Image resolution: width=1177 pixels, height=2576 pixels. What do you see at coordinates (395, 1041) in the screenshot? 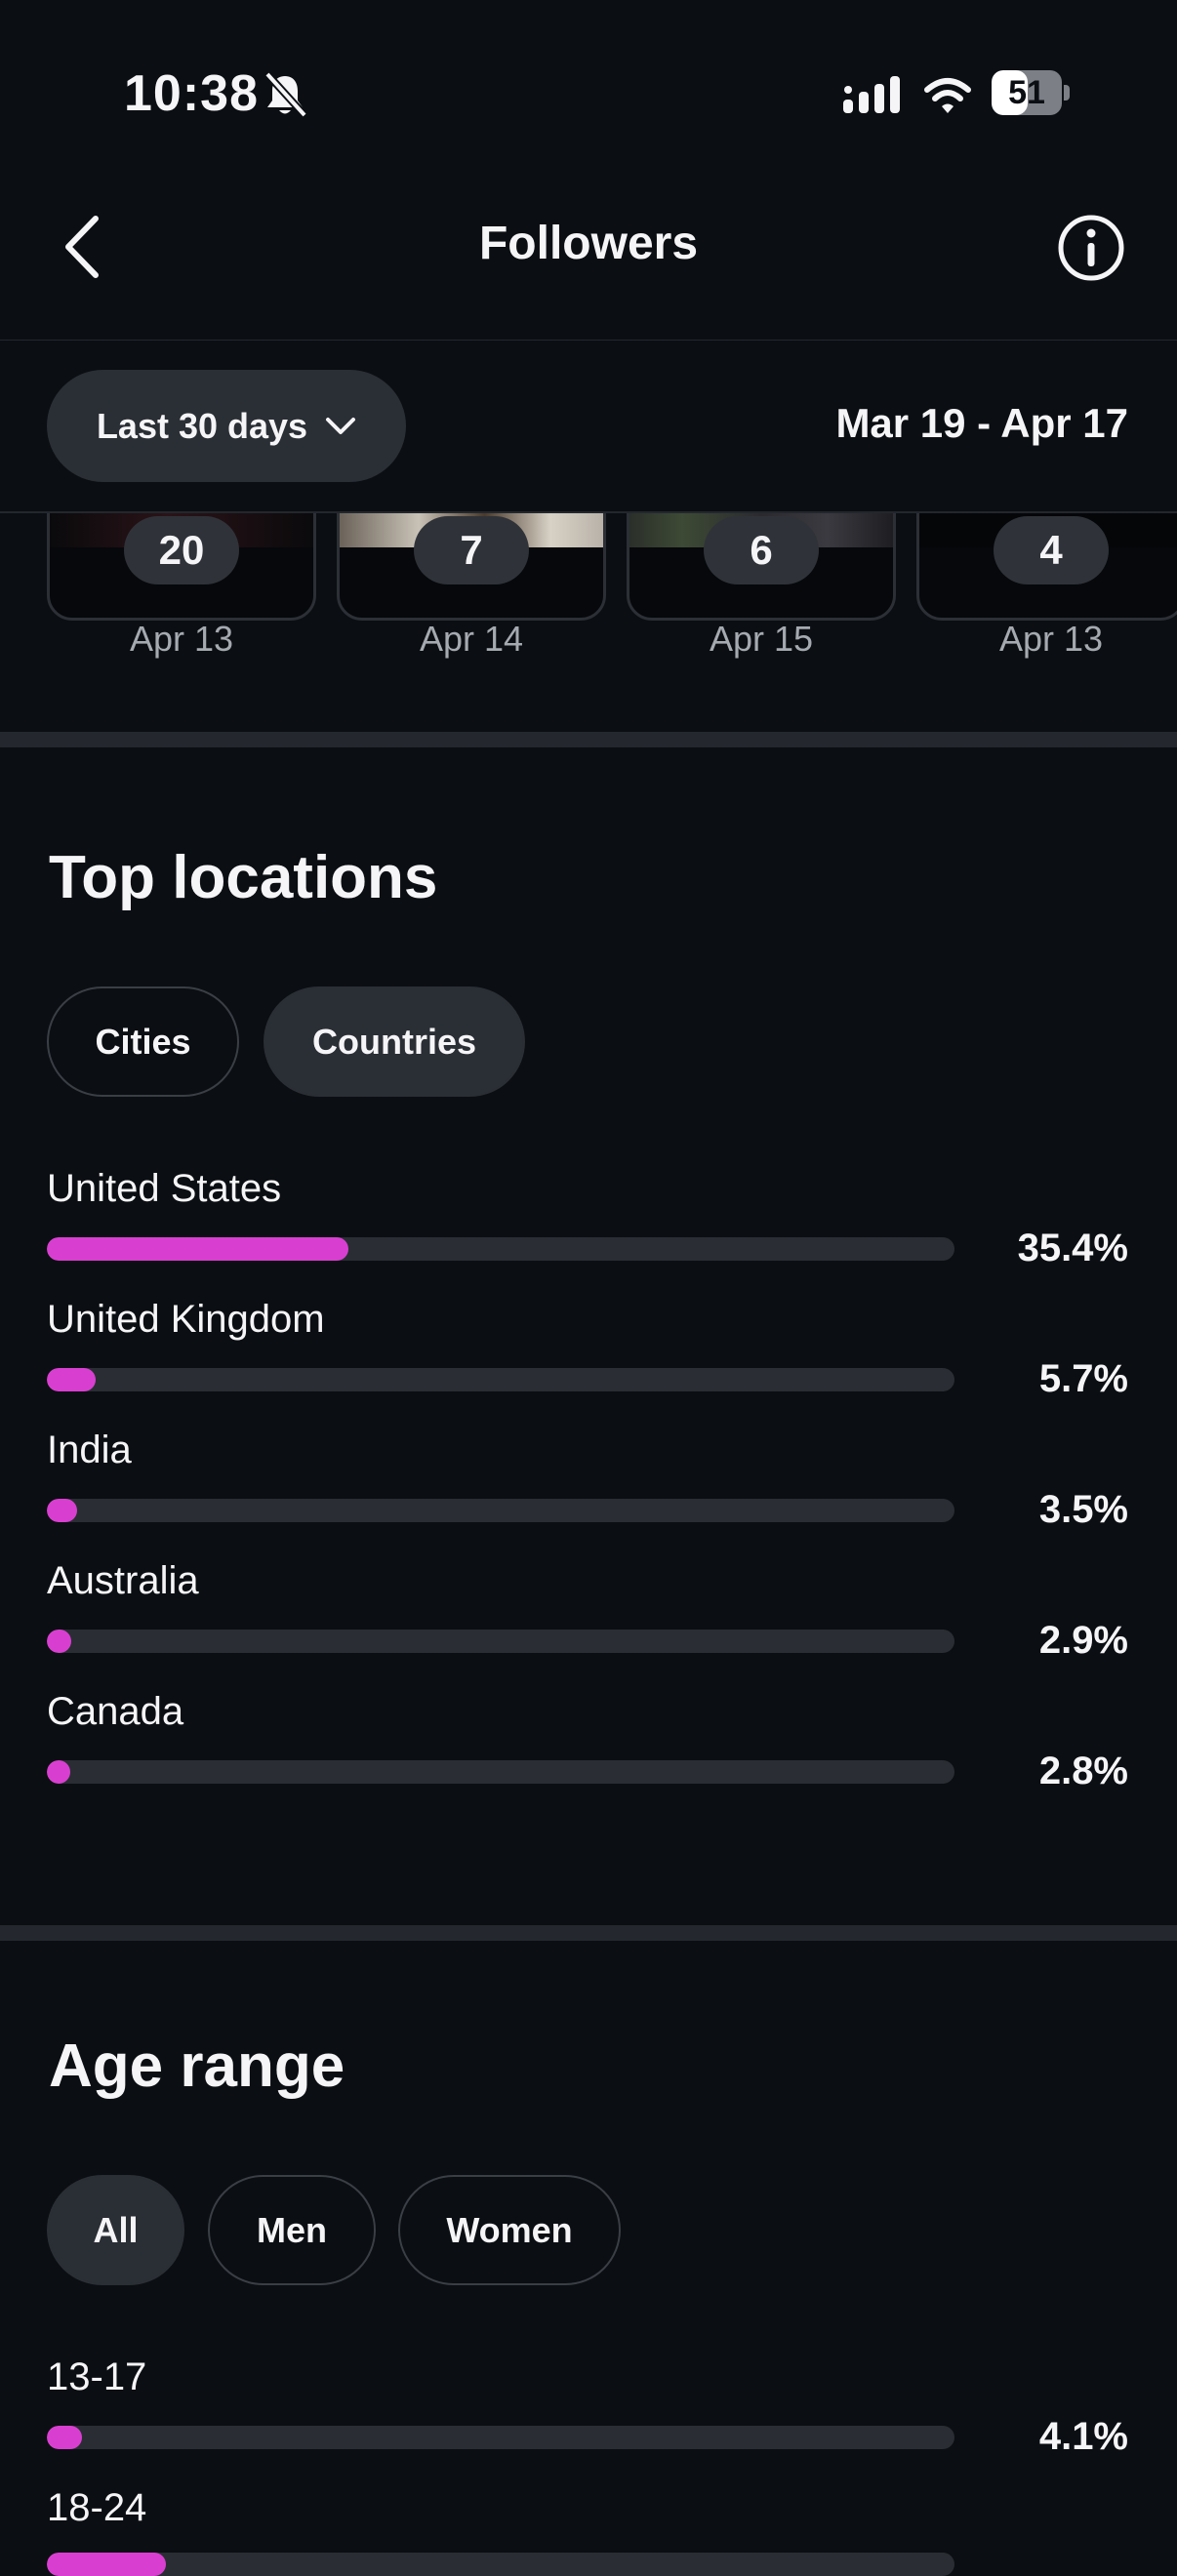
I see `tab-countries: Countries` at bounding box center [395, 1041].